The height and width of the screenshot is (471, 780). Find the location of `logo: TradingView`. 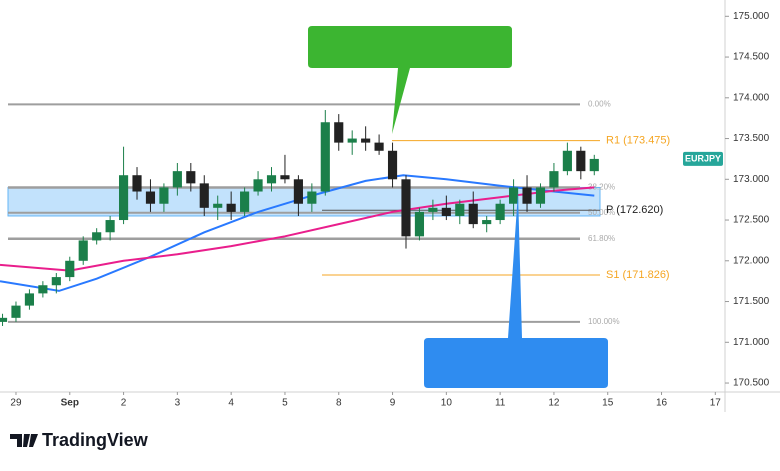

logo: TradingView is located at coordinates (79, 440).